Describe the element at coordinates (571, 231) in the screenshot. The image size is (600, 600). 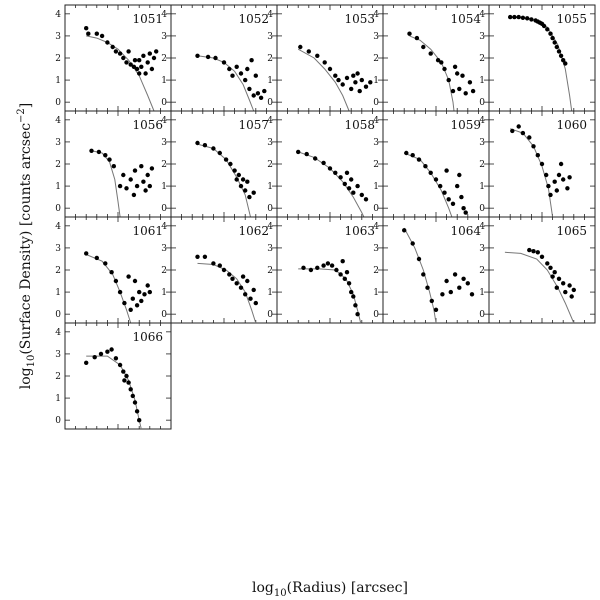
I see `panel-label: 1065` at that location.